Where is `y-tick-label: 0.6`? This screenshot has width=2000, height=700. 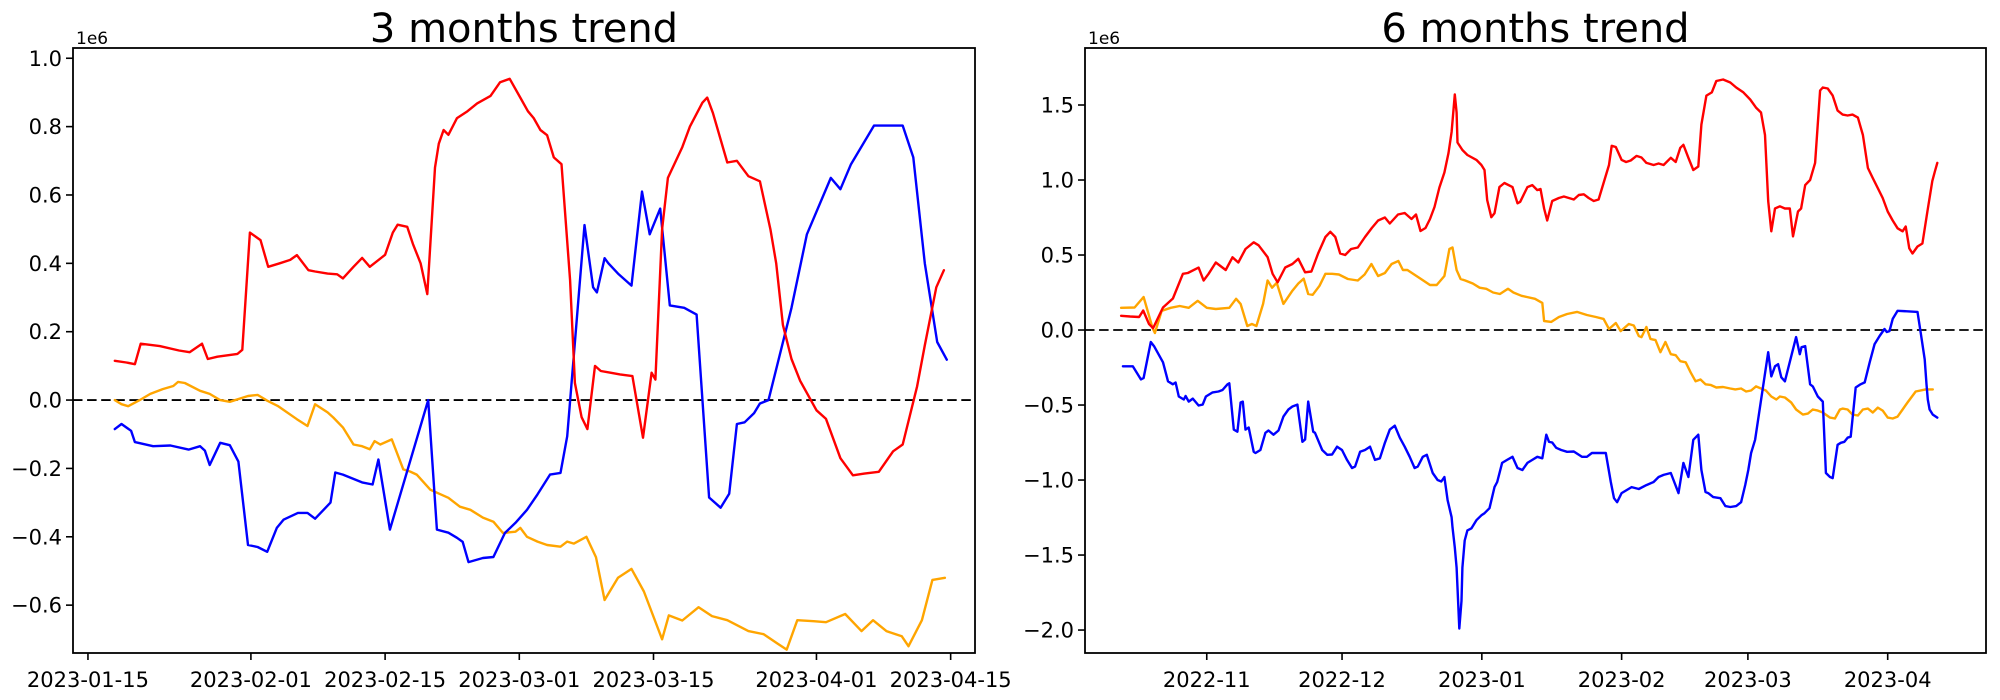 y-tick-label: 0.6 is located at coordinates (45, 195).